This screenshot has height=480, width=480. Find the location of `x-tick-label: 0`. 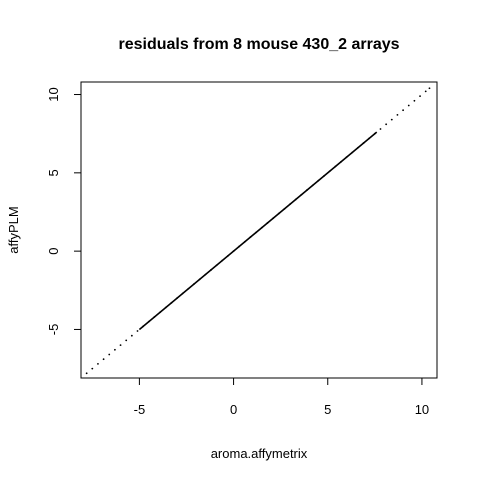

x-tick-label: 0 is located at coordinates (233, 409).